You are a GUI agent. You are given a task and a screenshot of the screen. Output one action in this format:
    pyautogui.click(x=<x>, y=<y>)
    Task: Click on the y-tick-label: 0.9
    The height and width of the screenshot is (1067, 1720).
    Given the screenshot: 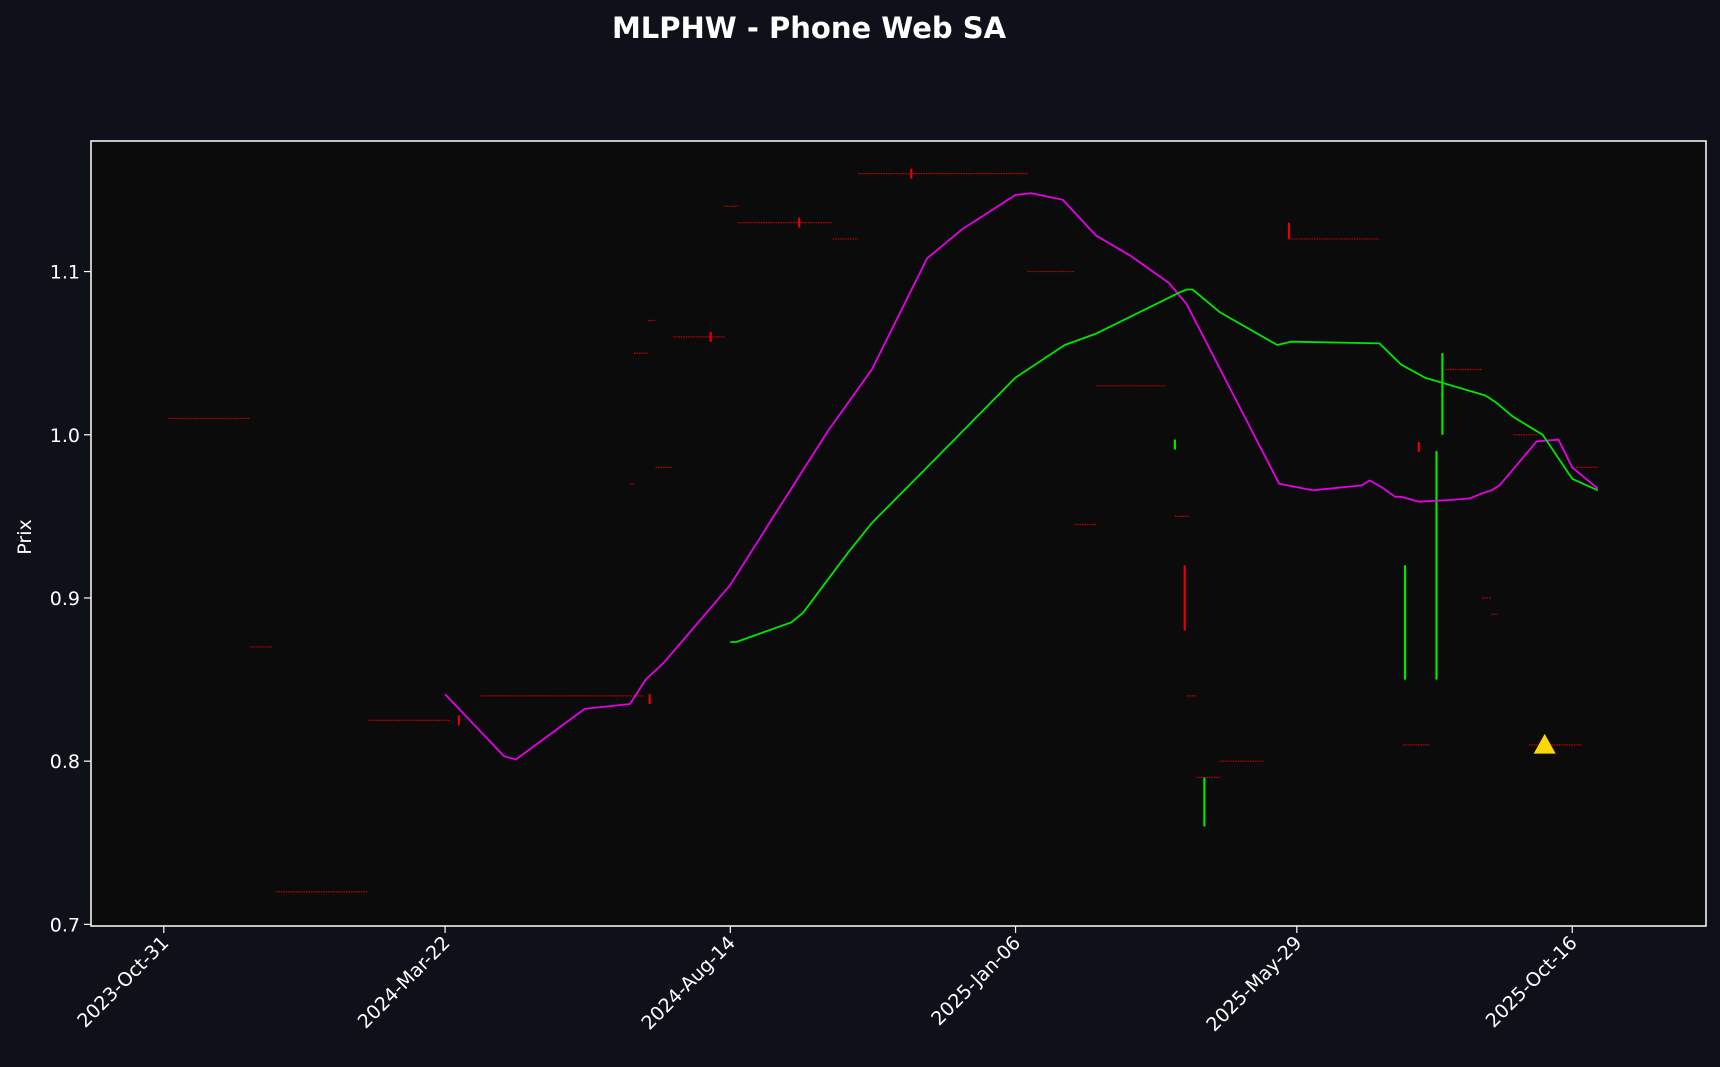 What is the action you would take?
    pyautogui.click(x=65, y=599)
    